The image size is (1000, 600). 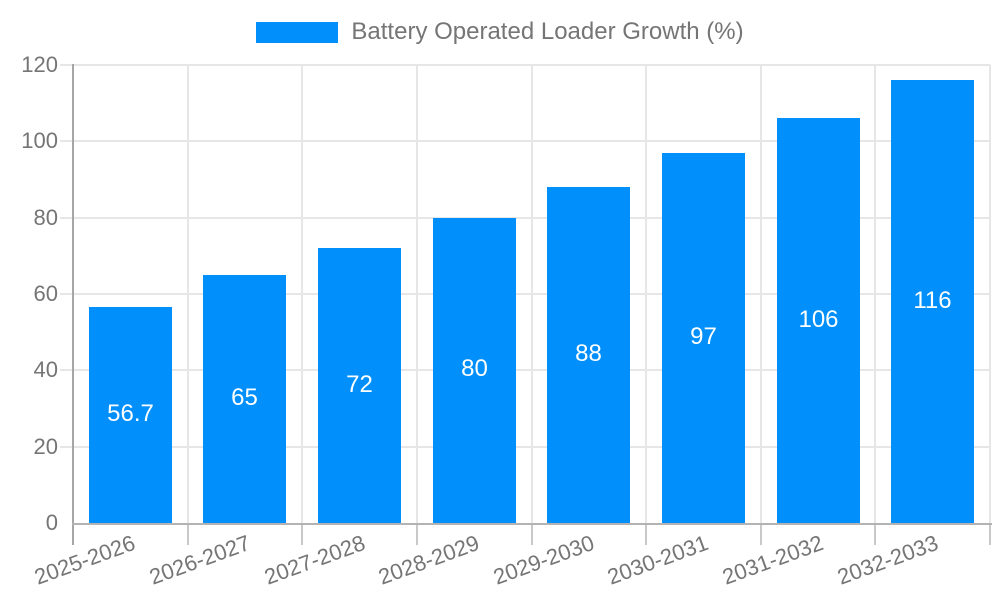 I want to click on y-axis-tick-label: 0, so click(x=51, y=522).